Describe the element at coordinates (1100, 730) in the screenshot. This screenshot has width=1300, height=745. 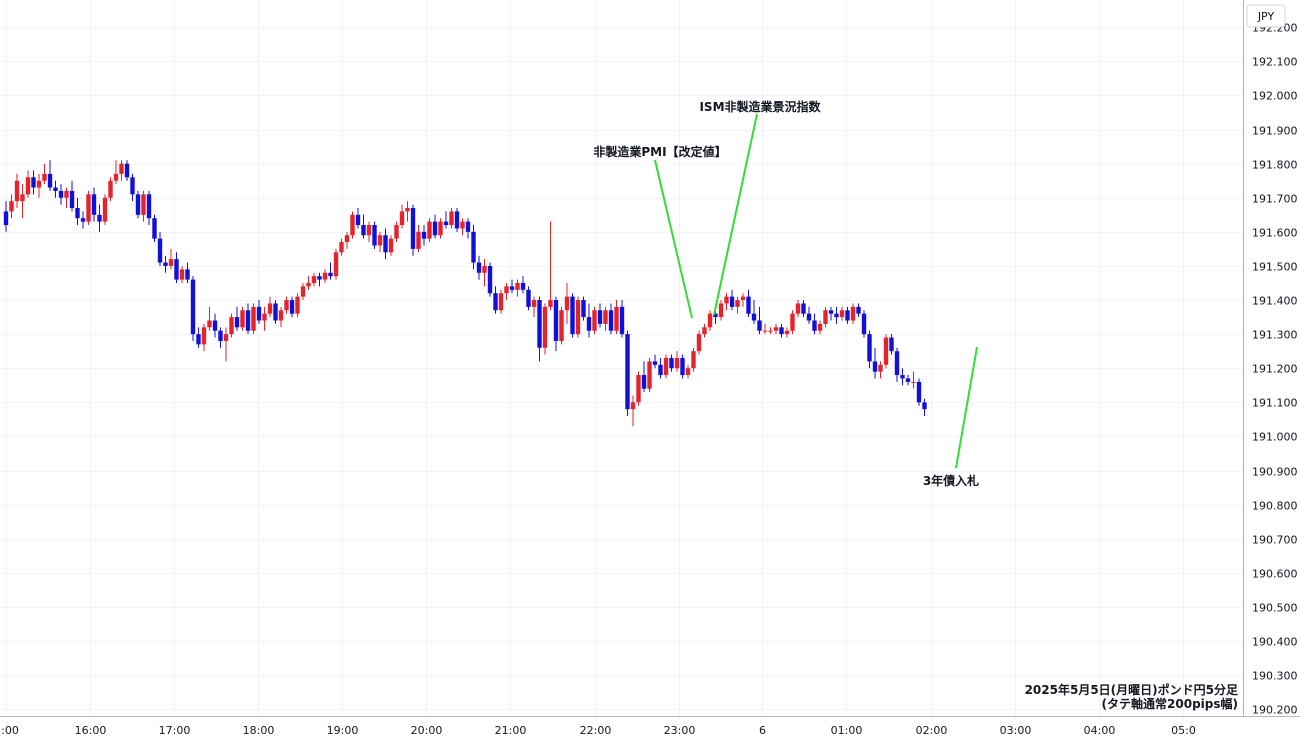
I see `time-tick-label: 04:00` at that location.